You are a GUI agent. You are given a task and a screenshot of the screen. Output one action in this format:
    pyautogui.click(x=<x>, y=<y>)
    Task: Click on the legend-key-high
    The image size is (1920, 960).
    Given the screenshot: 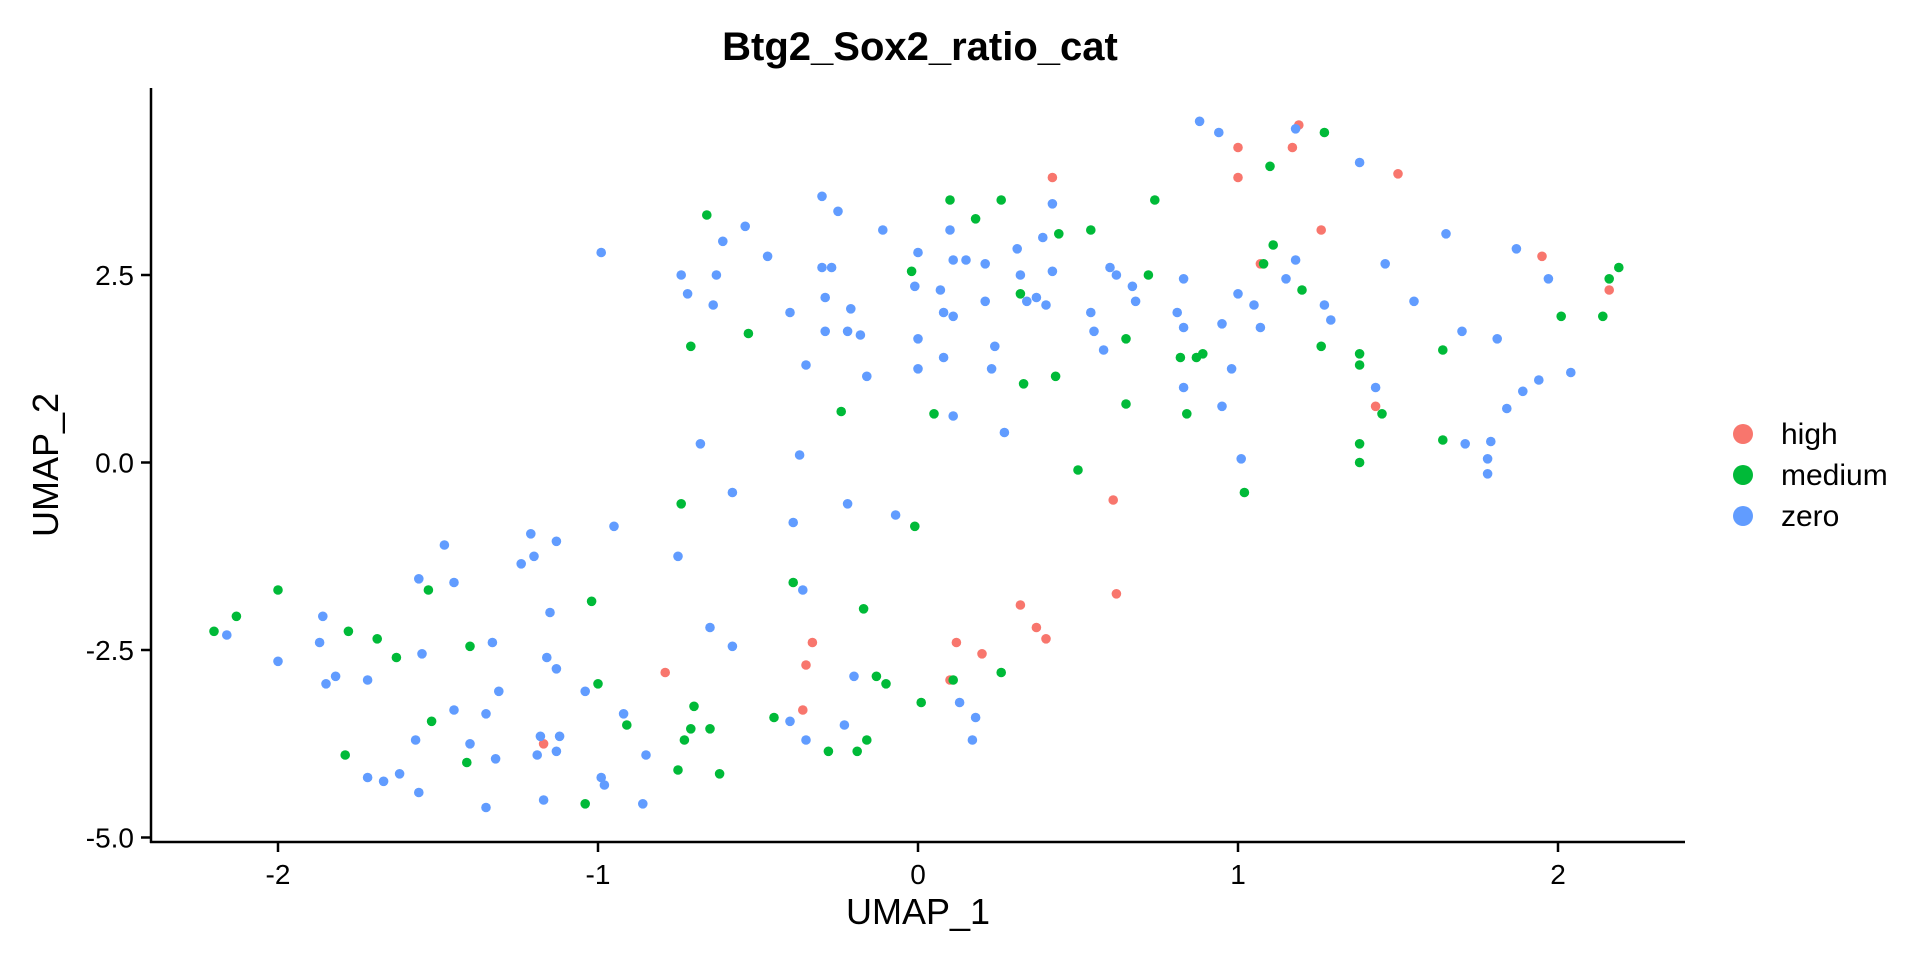 What is the action you would take?
    pyautogui.click(x=1743, y=434)
    